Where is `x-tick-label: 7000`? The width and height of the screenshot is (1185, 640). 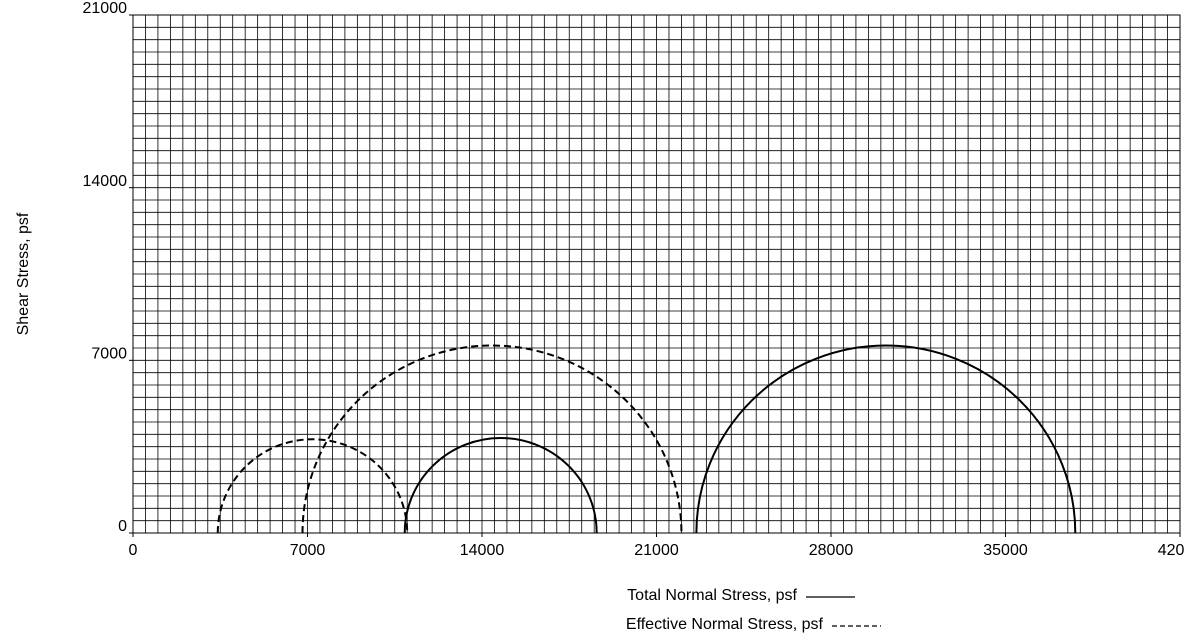 x-tick-label: 7000 is located at coordinates (308, 550).